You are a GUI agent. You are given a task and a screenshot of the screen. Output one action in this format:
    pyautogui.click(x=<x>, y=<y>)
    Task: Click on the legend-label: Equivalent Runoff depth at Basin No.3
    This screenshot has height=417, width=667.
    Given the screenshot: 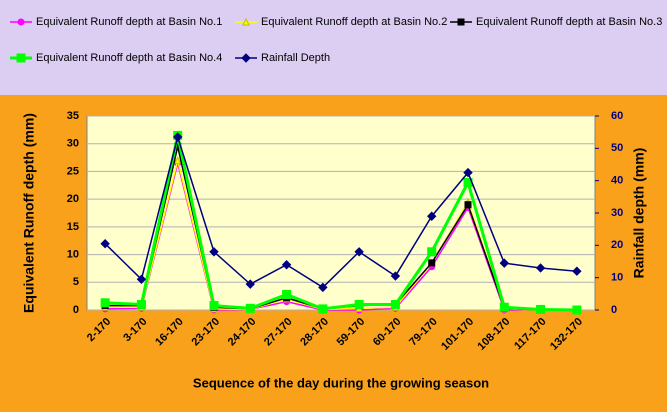 What is the action you would take?
    pyautogui.click(x=569, y=22)
    